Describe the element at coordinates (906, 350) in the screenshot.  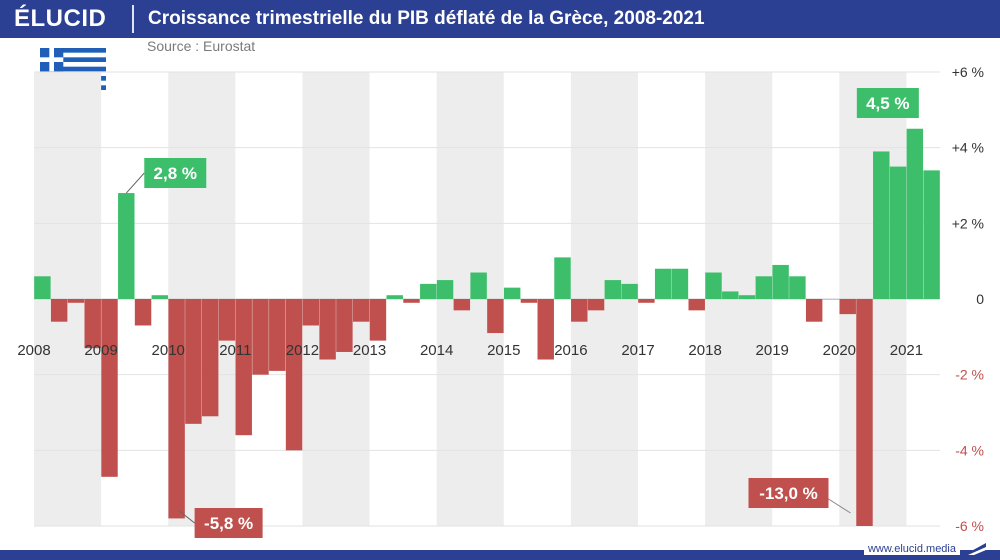
I see `x-tick-label: 2021` at that location.